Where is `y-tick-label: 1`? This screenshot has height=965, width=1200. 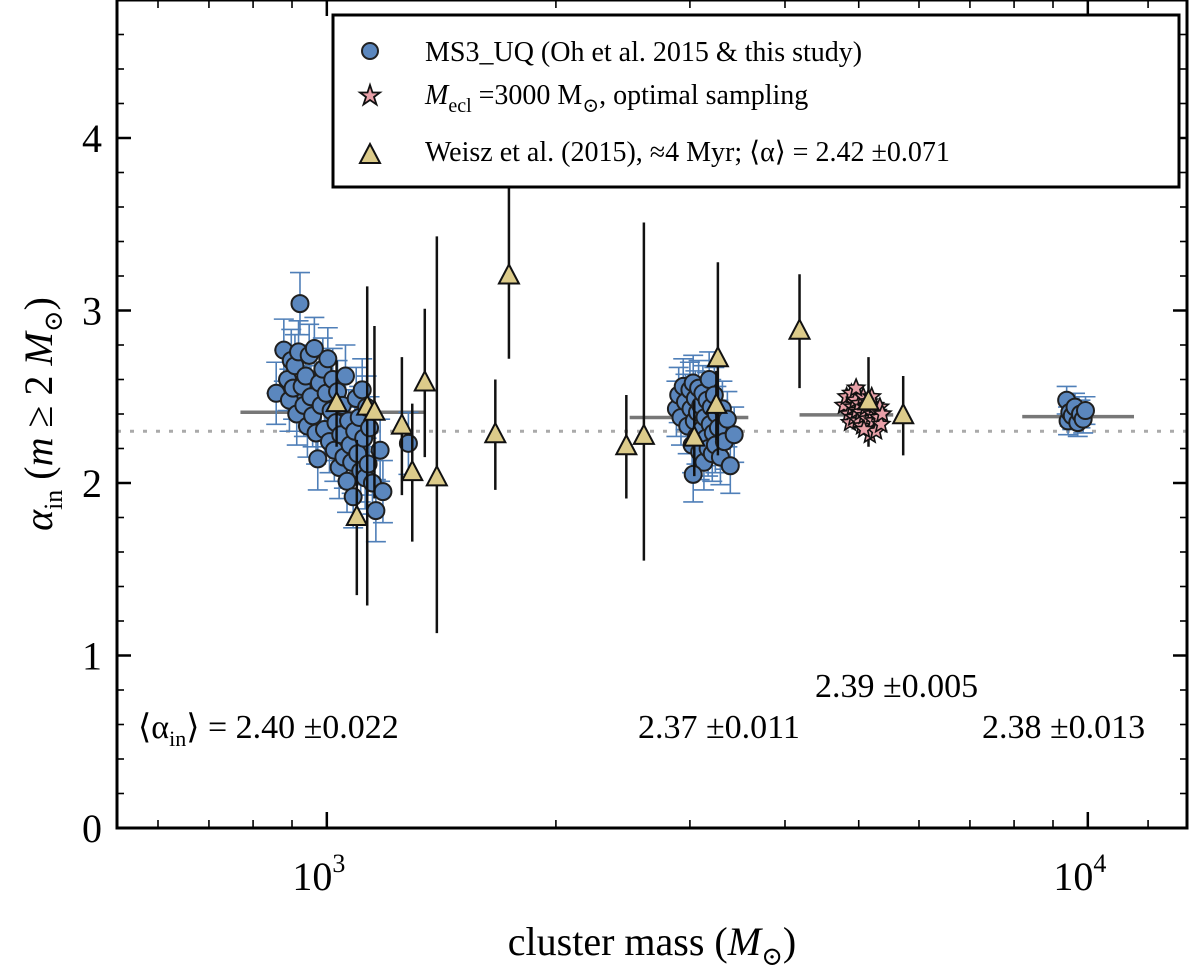 y-tick-label: 1 is located at coordinates (92, 656).